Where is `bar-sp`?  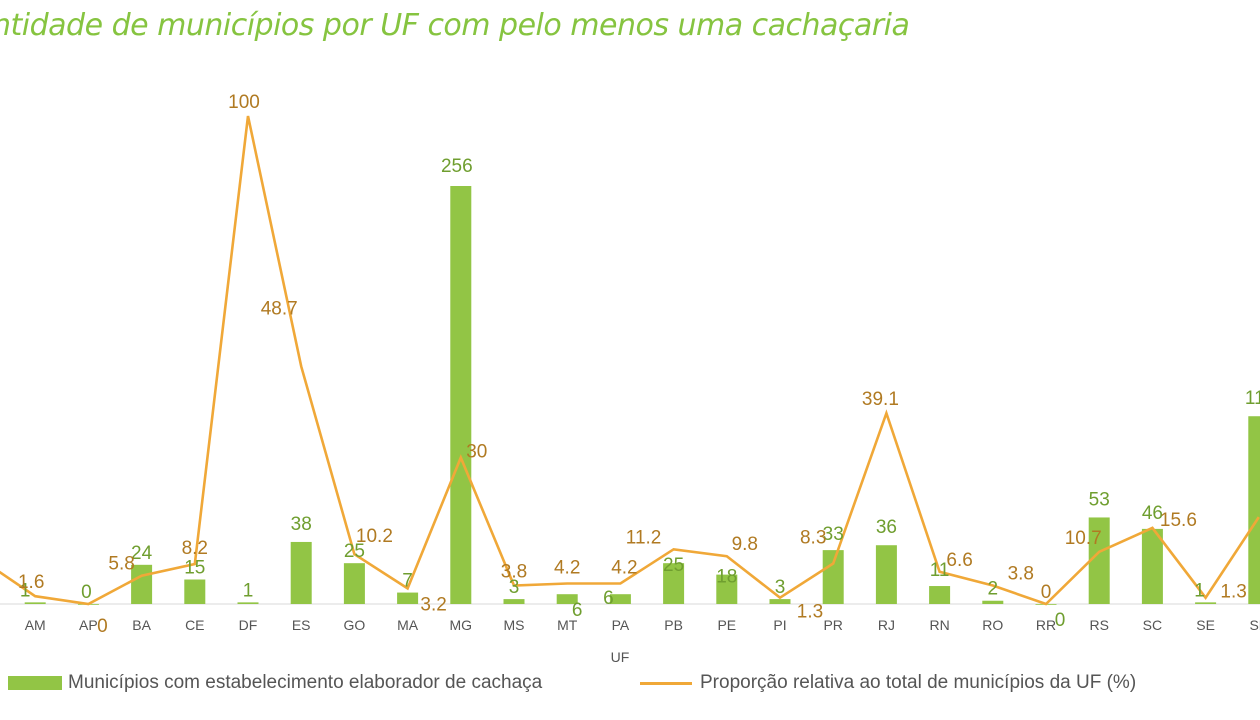
bar-sp is located at coordinates (1254, 510).